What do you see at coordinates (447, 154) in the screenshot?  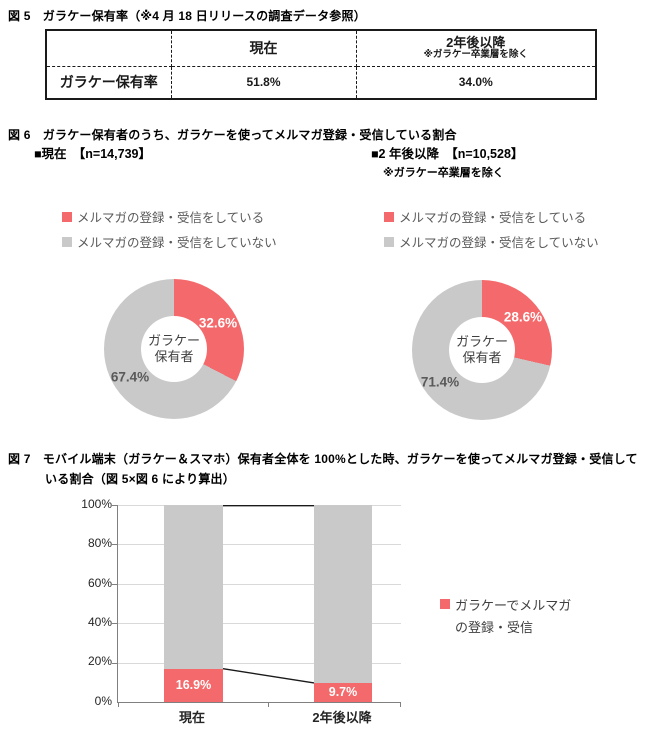 I see `fig6-right-header: ■2 年後以降 【n=10,528】` at bounding box center [447, 154].